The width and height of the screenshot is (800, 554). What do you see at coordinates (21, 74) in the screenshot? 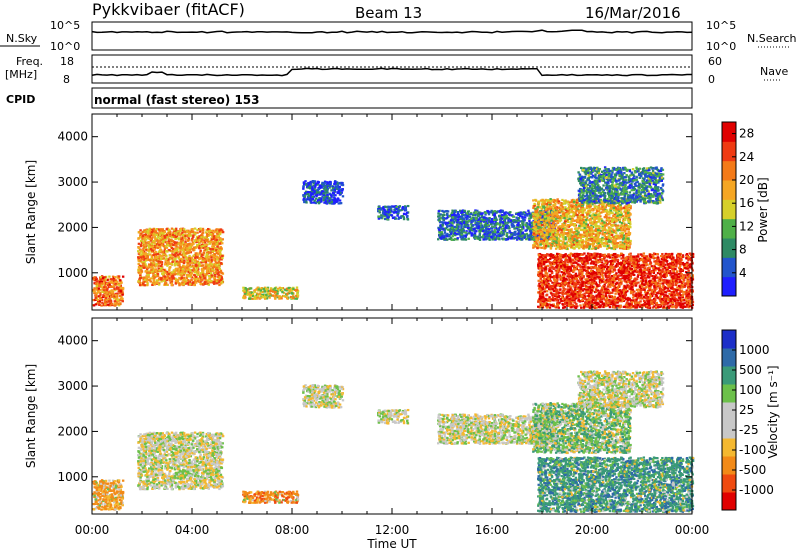
I see `freq-label-2: [MHz]` at bounding box center [21, 74].